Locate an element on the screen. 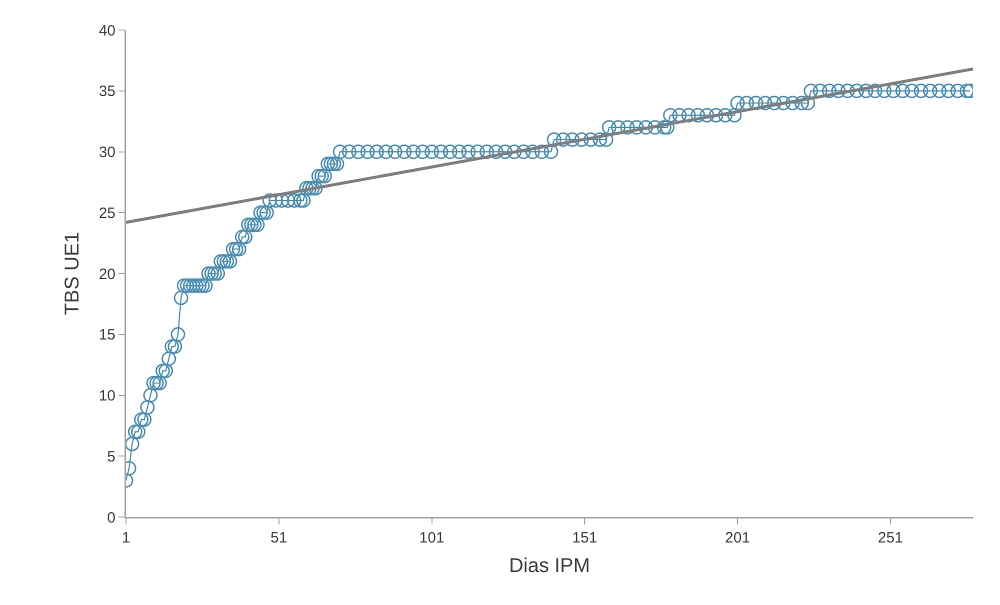 The width and height of the screenshot is (1000, 605). x-tick-label: 201 is located at coordinates (737, 538).